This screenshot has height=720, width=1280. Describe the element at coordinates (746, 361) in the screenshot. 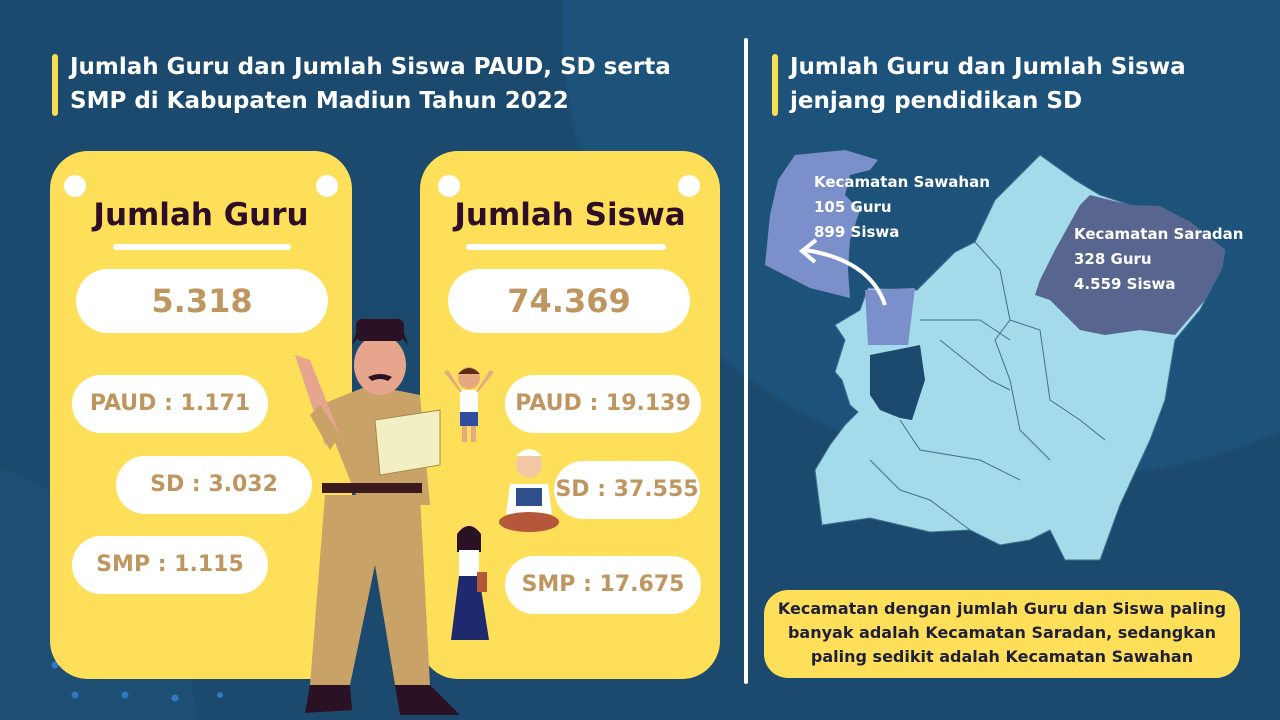

I see `section-divider` at that location.